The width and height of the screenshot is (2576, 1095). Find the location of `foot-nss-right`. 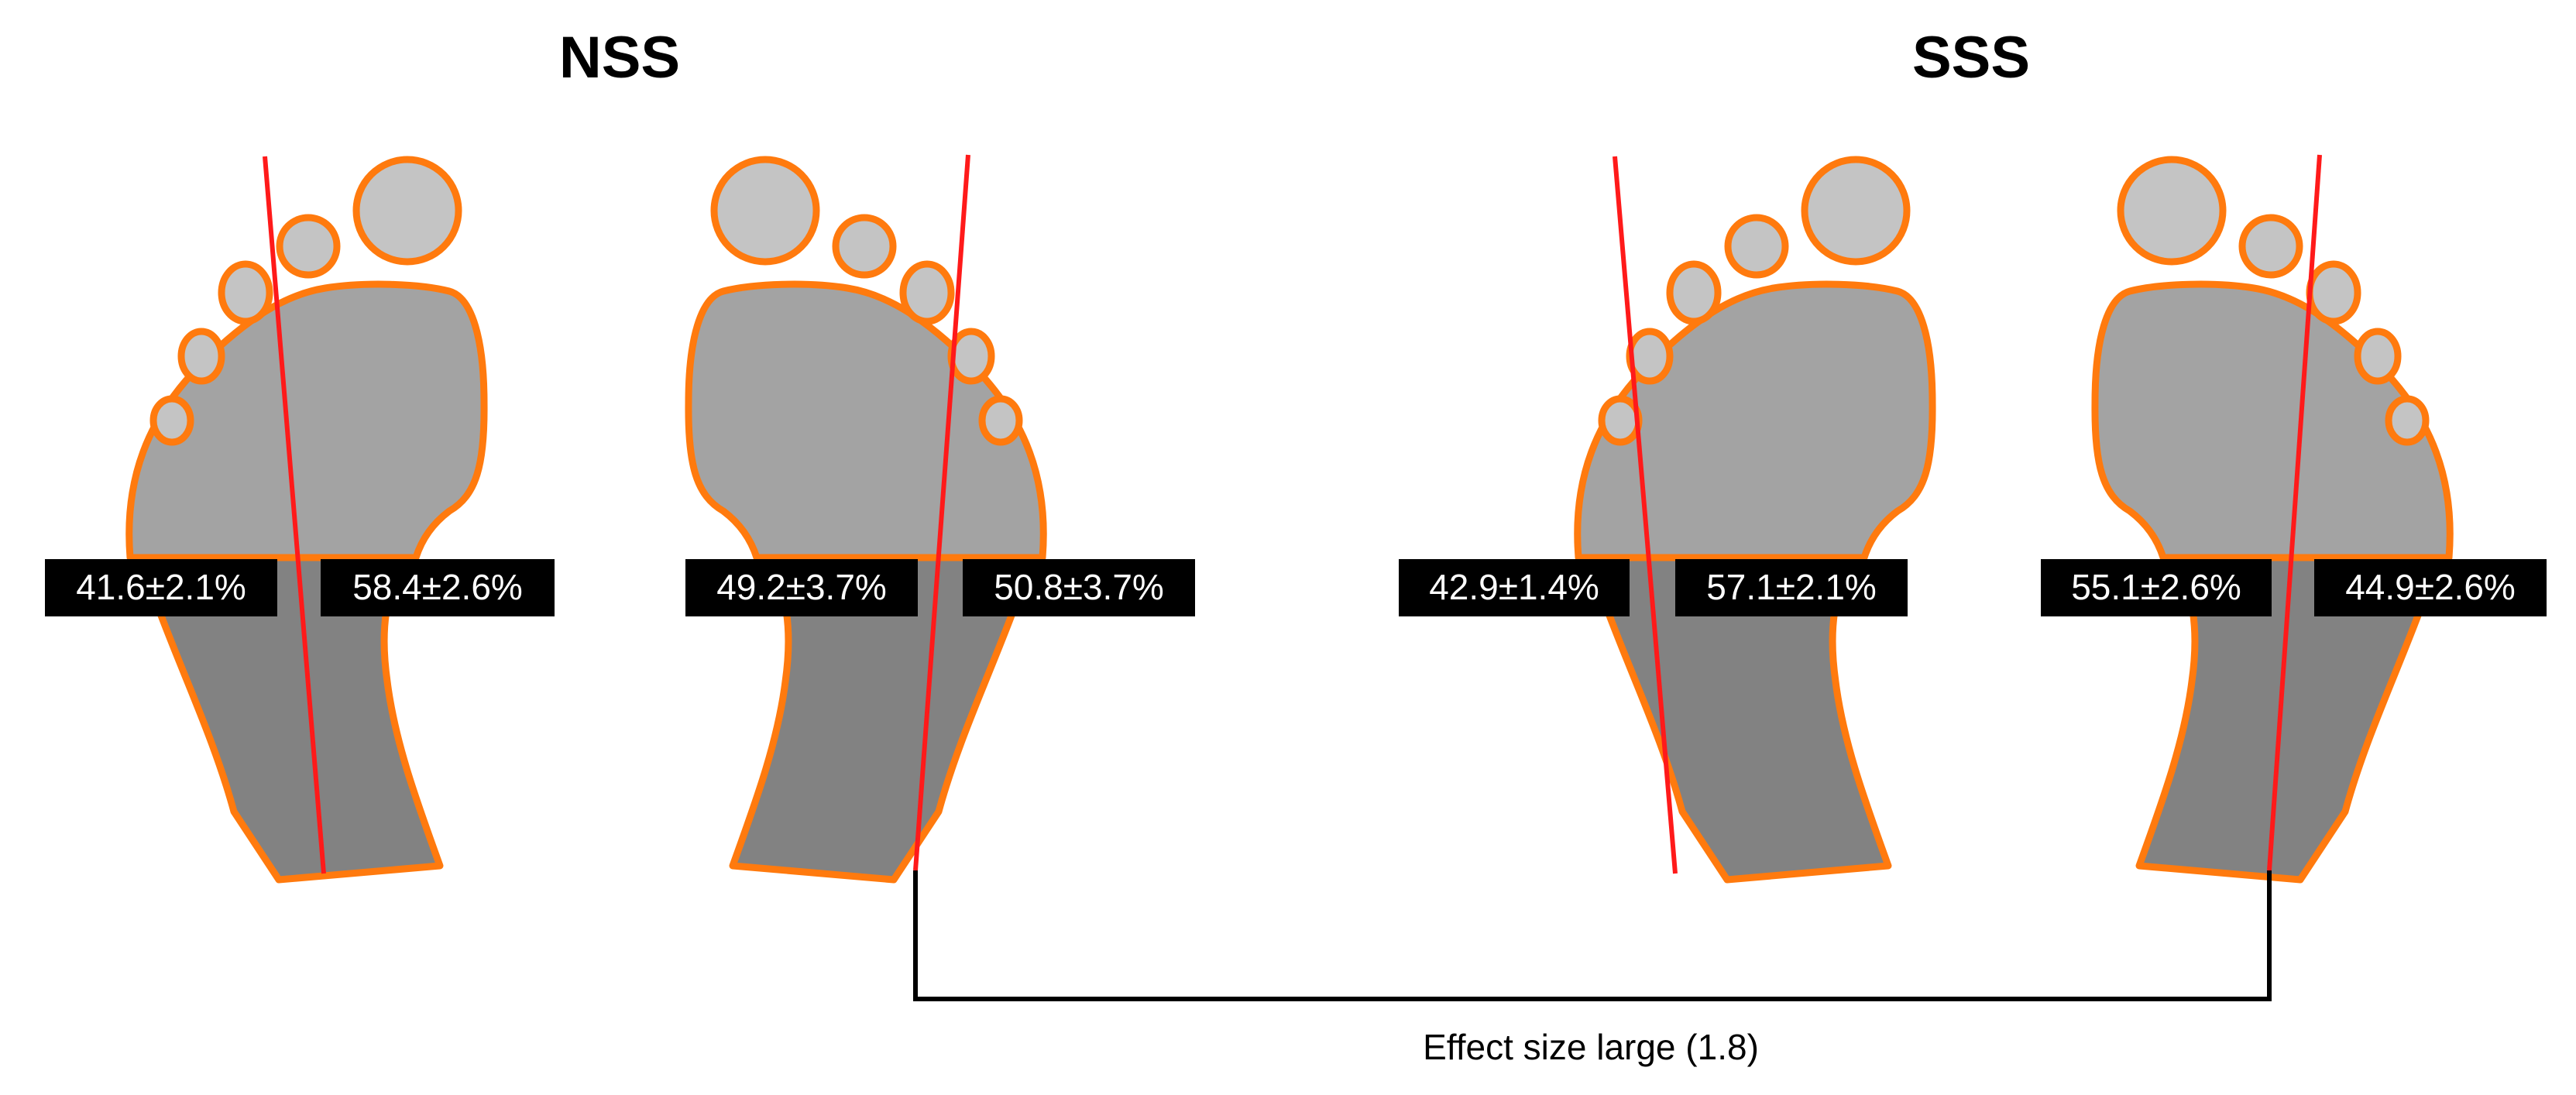

foot-nss-right is located at coordinates (866, 520).